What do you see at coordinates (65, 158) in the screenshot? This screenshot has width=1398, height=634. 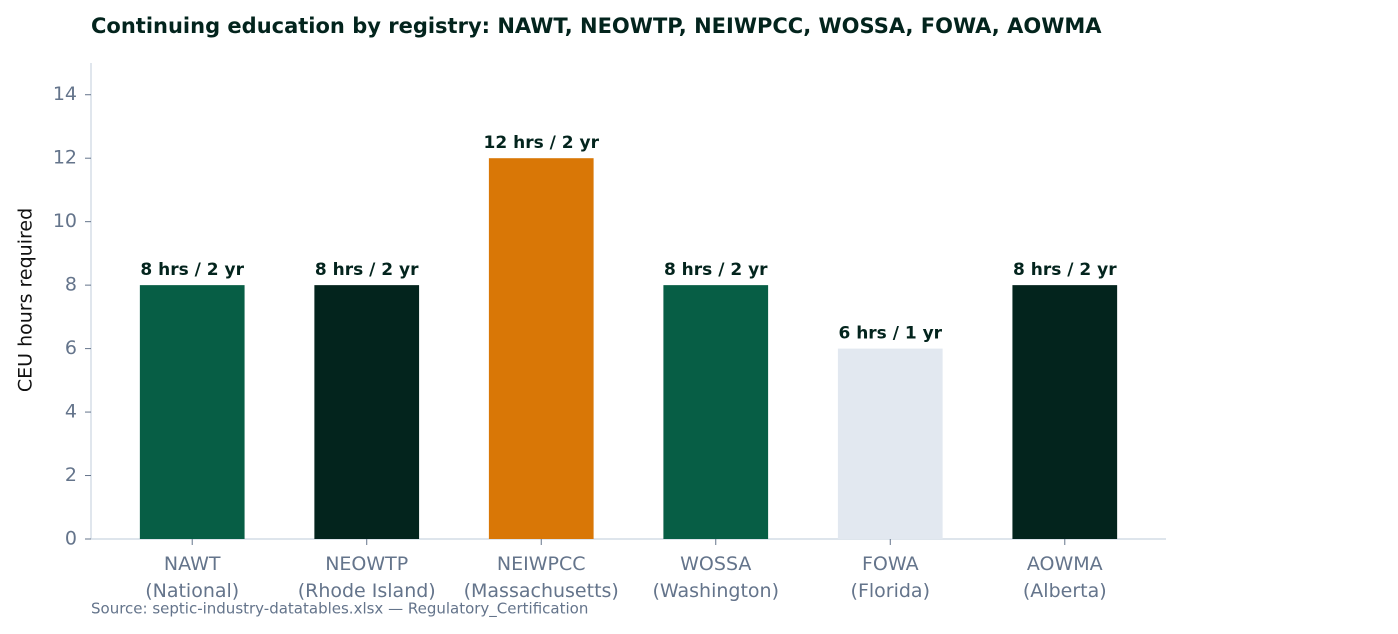 I see `y-tick-label: 12` at bounding box center [65, 158].